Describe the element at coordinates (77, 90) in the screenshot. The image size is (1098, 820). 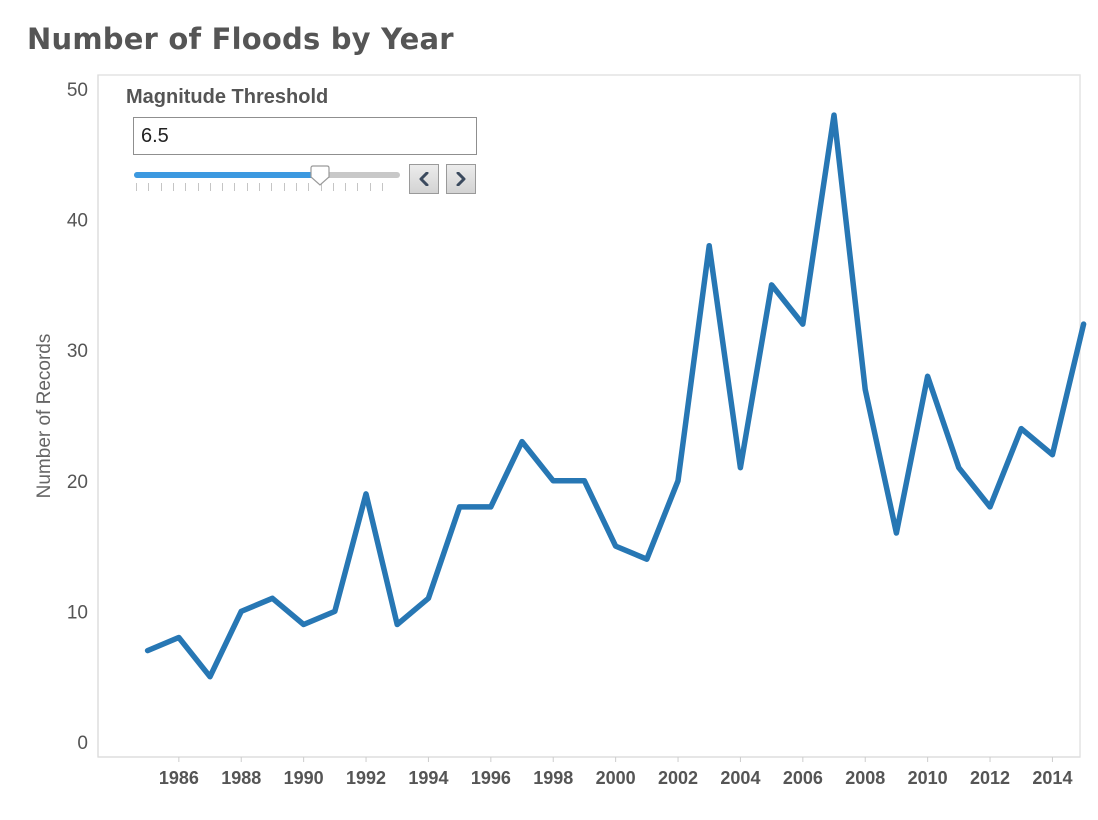
I see `y-tick-label: 50` at that location.